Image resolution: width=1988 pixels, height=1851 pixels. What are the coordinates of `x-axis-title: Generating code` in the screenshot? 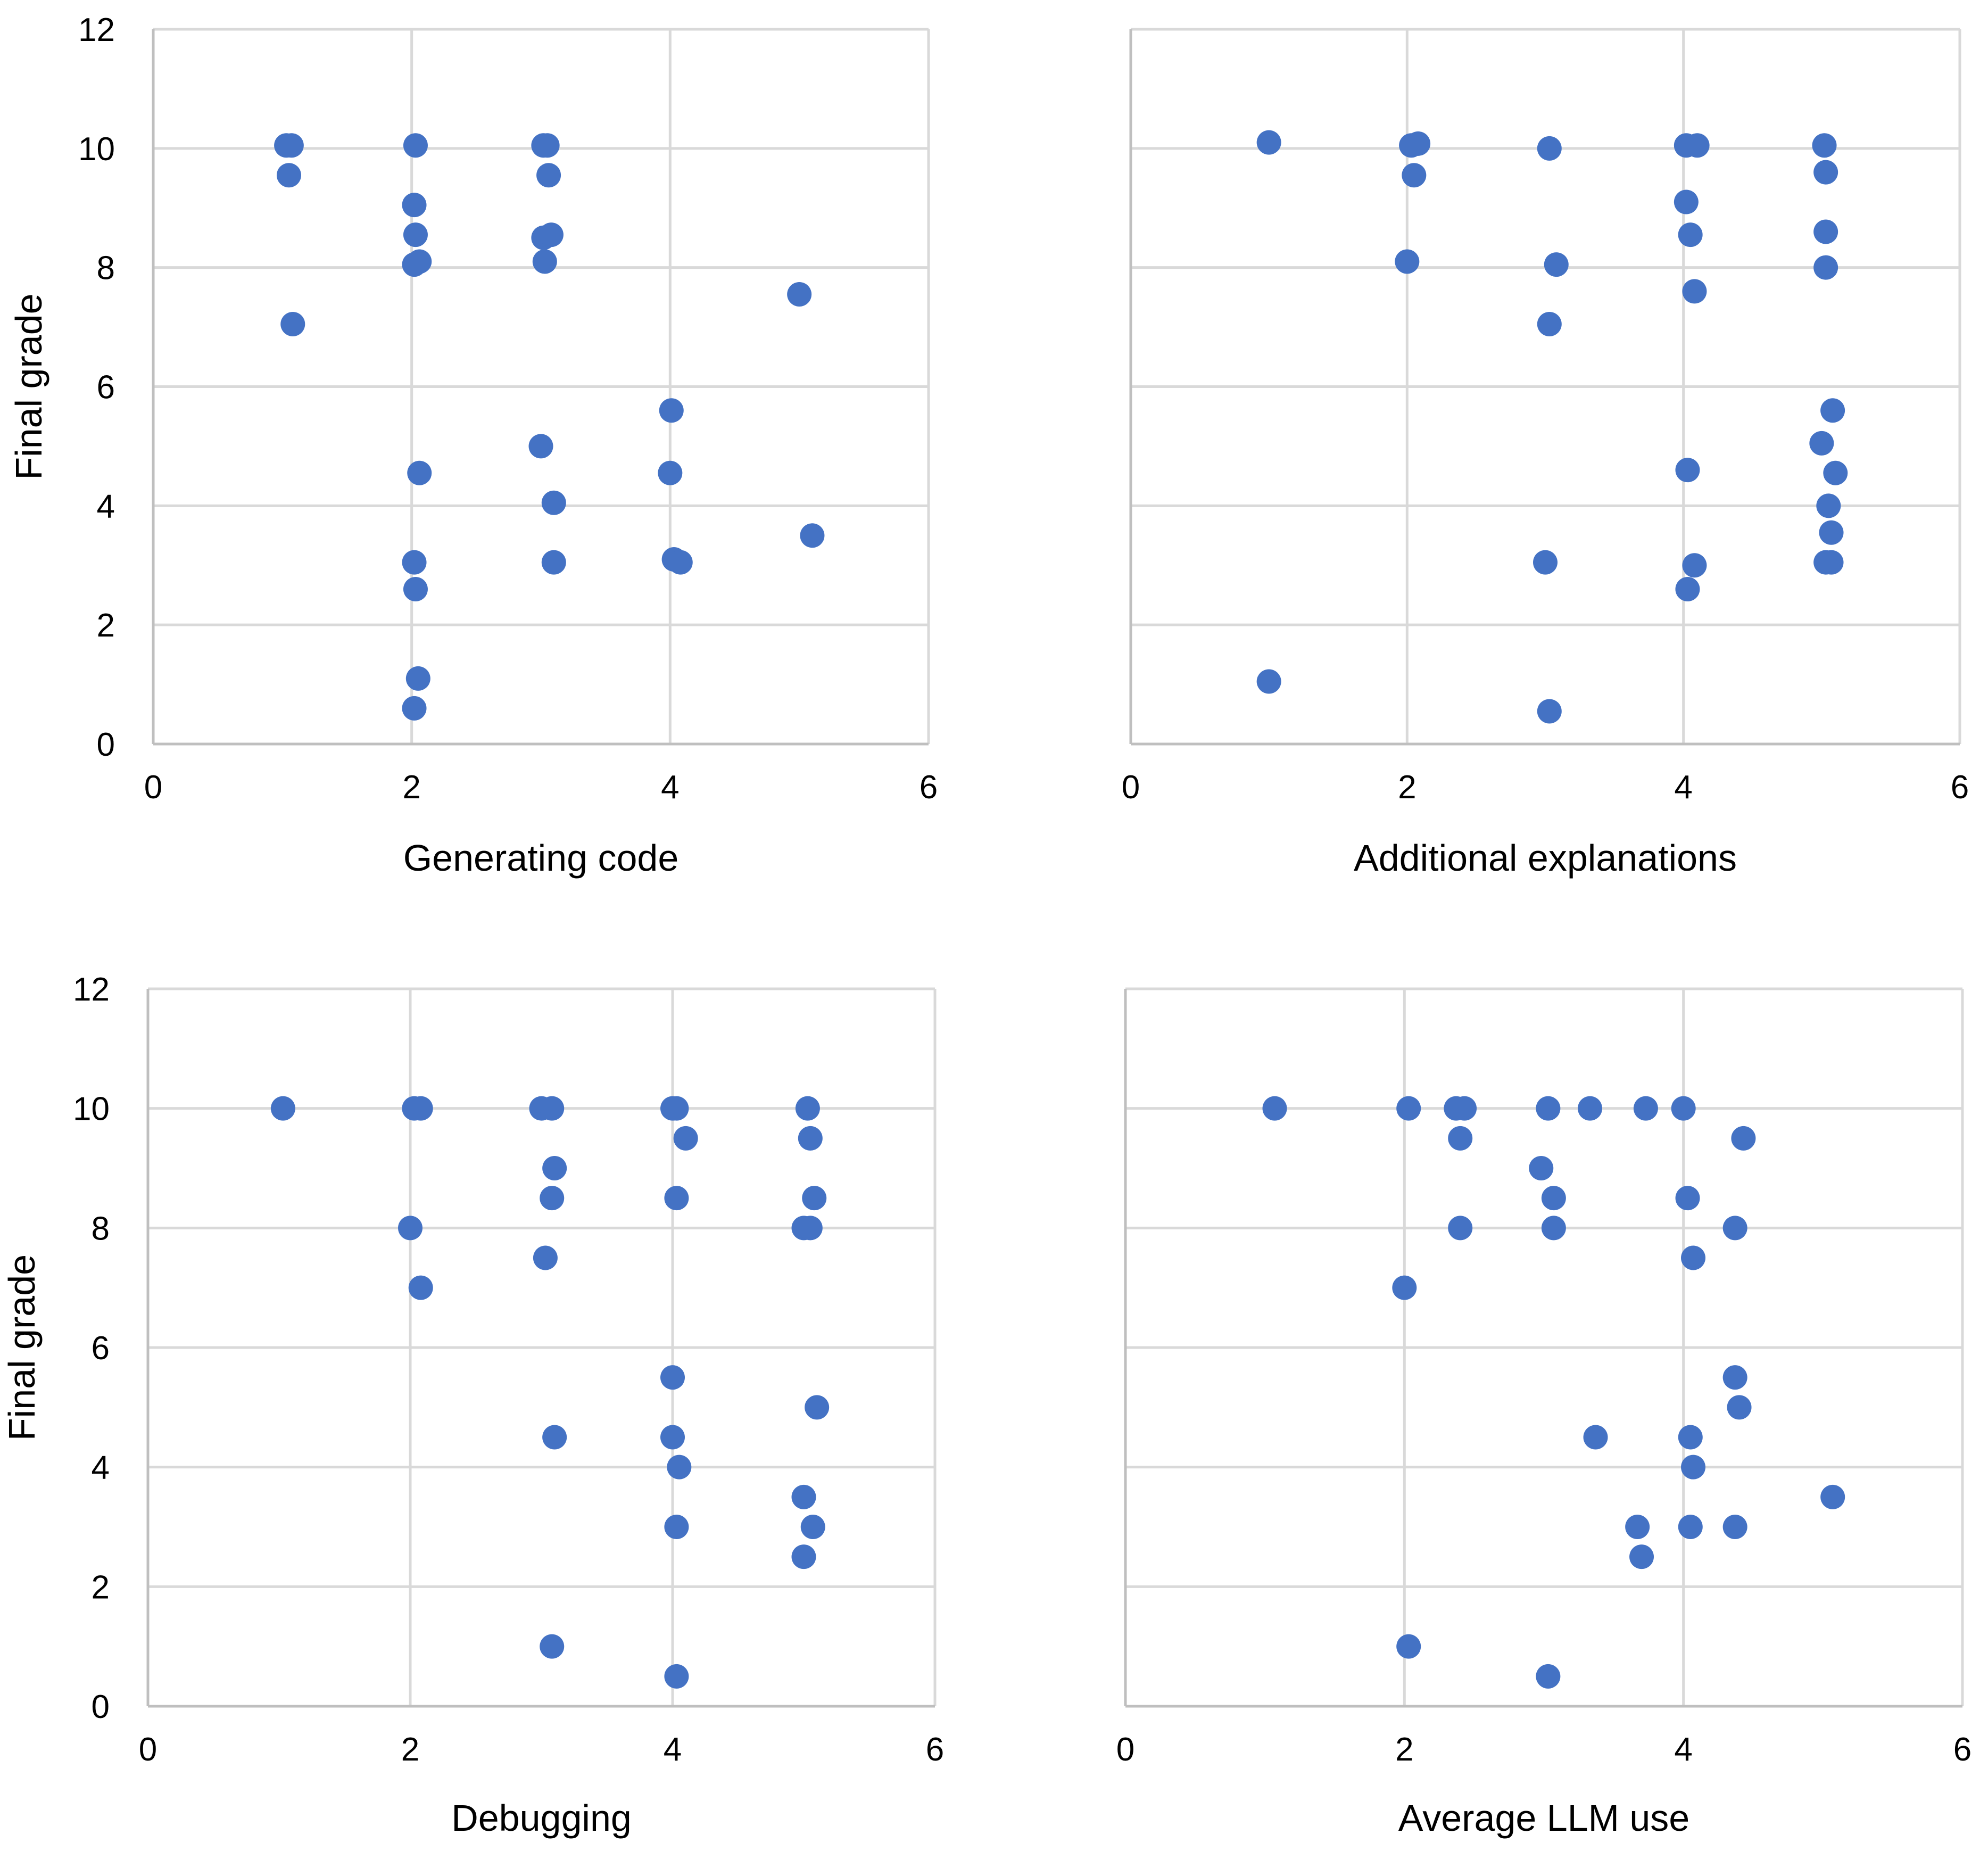 It's located at (541, 858).